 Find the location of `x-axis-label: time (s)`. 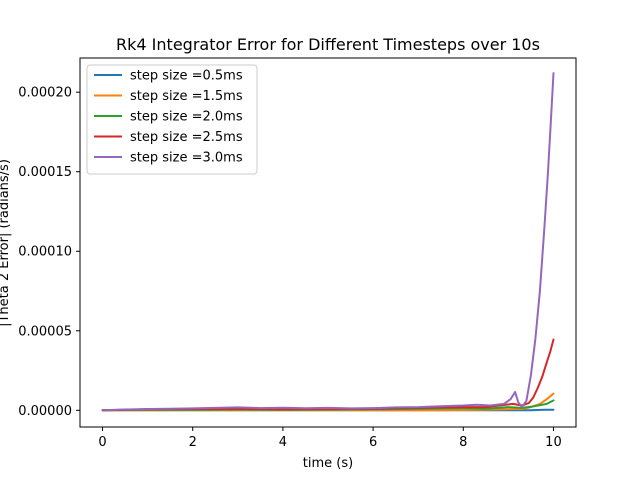

x-axis-label: time (s) is located at coordinates (328, 463).